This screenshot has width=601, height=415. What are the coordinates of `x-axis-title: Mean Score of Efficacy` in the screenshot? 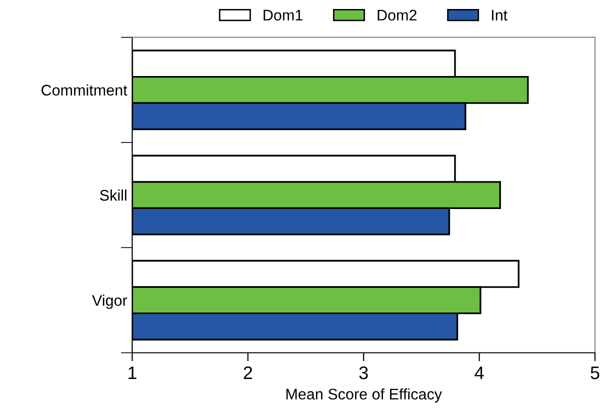 It's located at (364, 395).